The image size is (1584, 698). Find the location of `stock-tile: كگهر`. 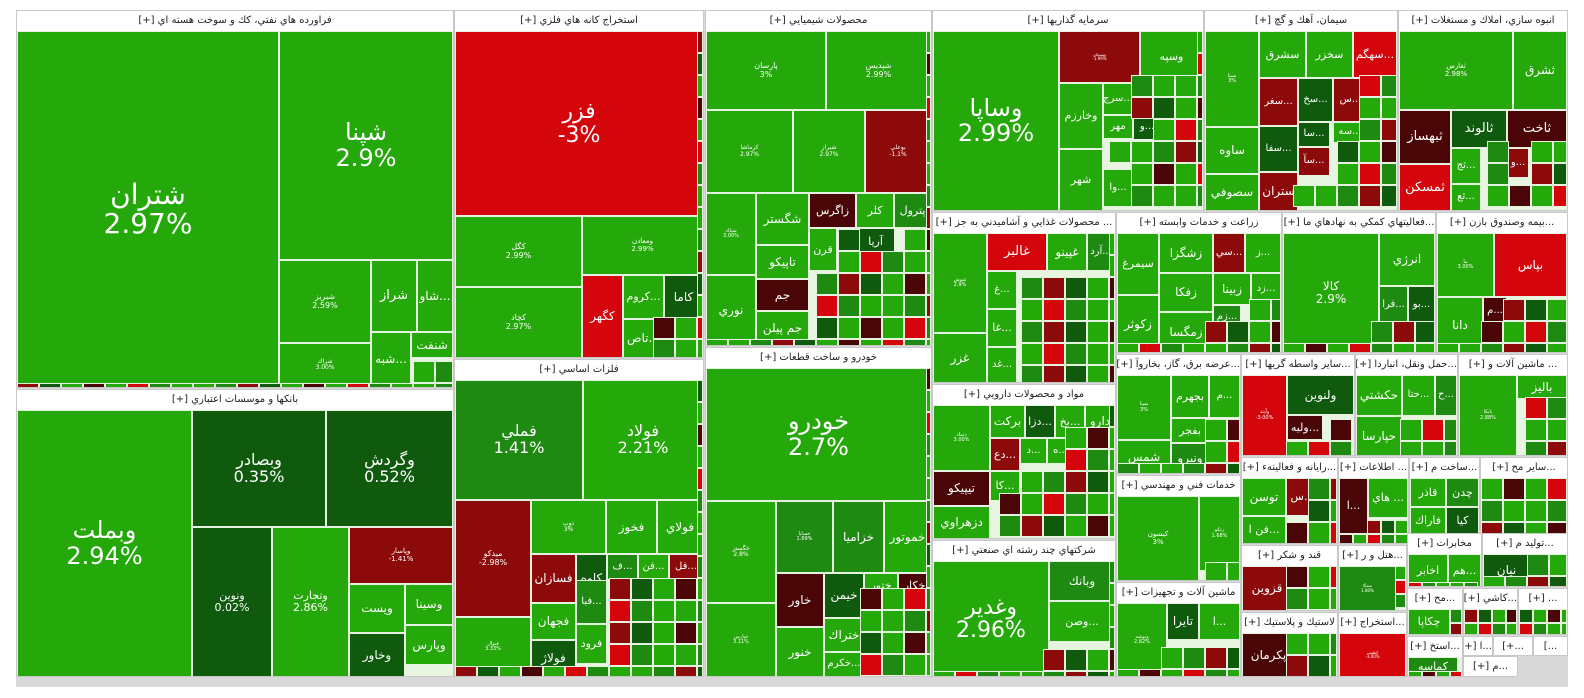

stock-tile: كگهر is located at coordinates (602, 316).